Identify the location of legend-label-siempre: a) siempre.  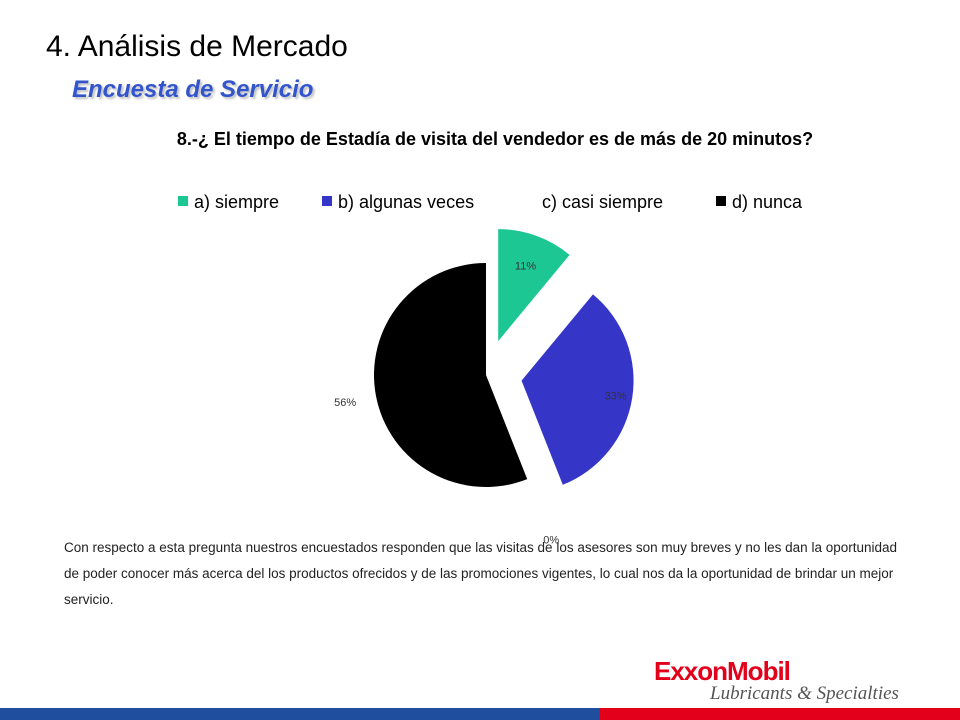
(237, 202).